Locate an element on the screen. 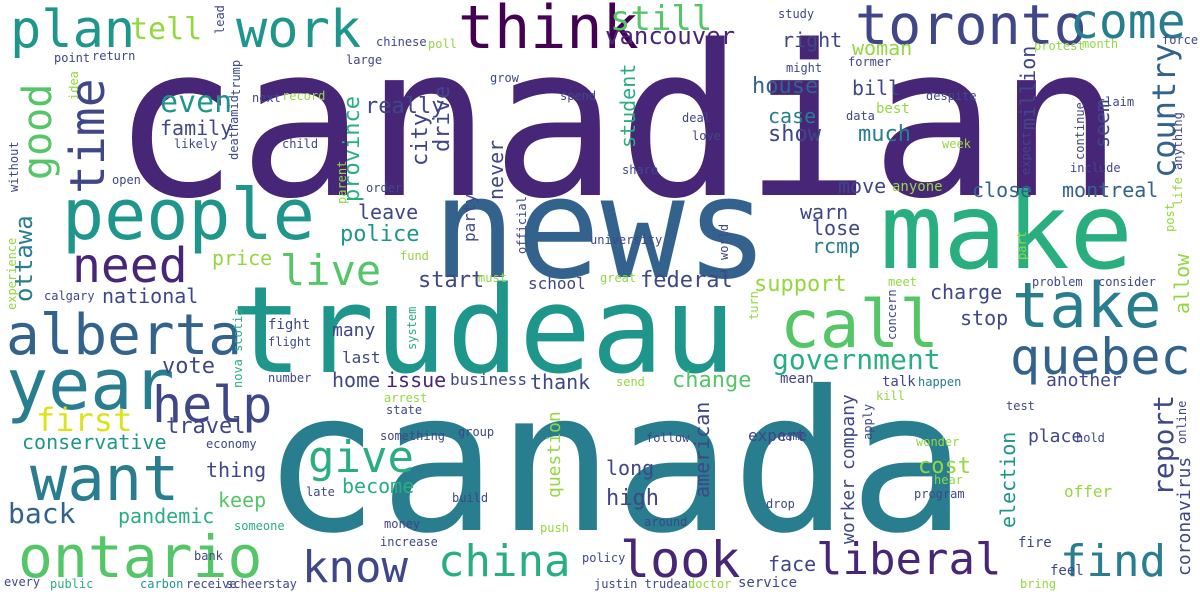  word: likely is located at coordinates (196, 144).